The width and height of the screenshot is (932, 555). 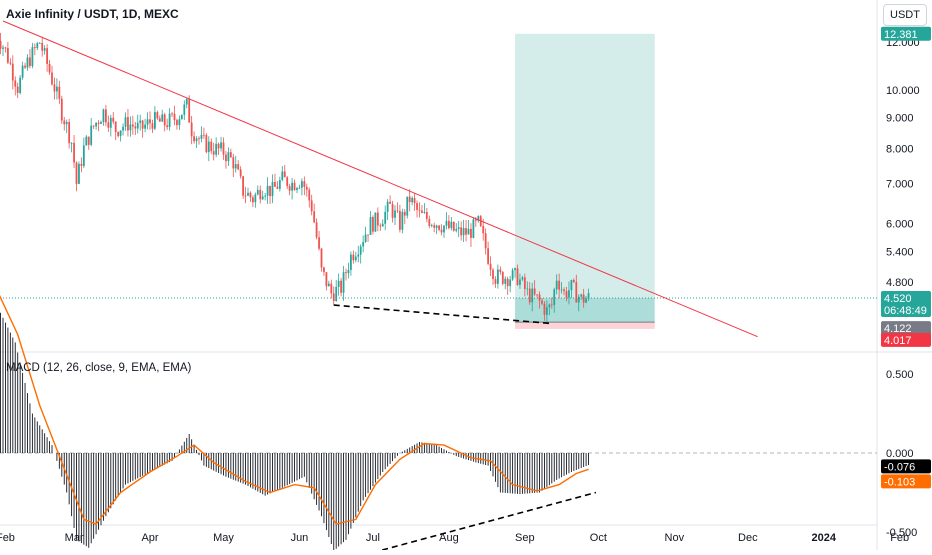 What do you see at coordinates (223, 538) in the screenshot?
I see `time-tick-label: May` at bounding box center [223, 538].